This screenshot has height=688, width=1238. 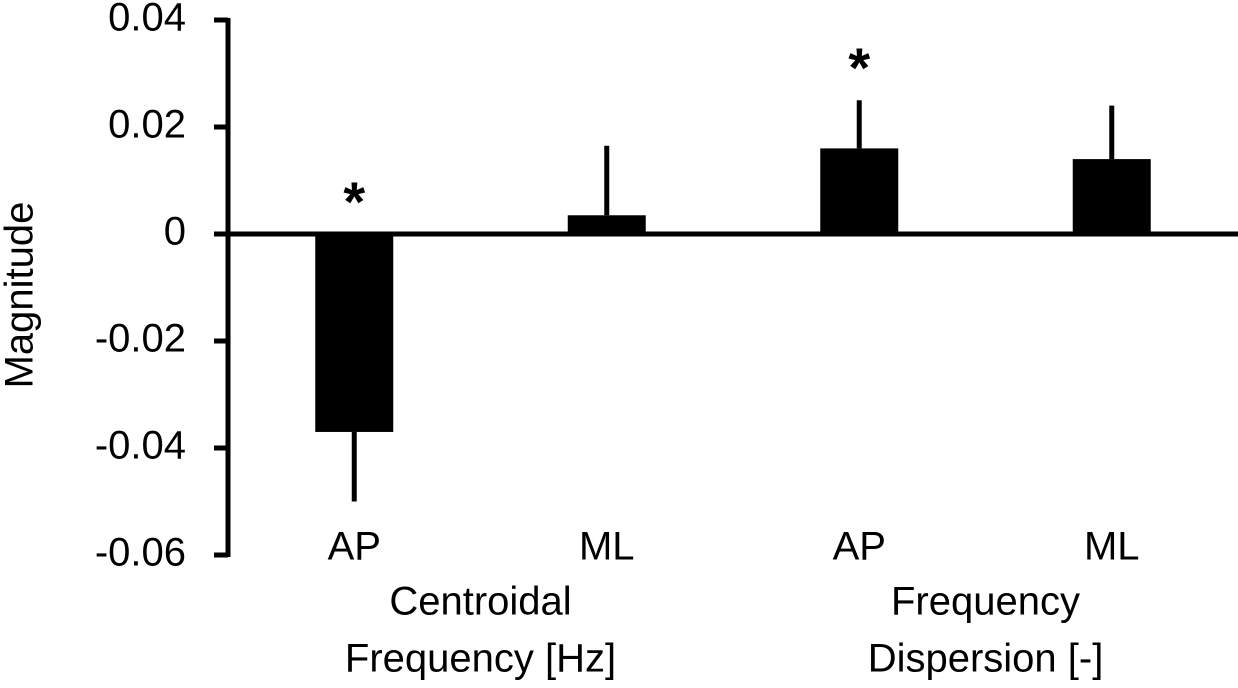 I want to click on y-tick-label: -0.02, so click(x=140, y=339).